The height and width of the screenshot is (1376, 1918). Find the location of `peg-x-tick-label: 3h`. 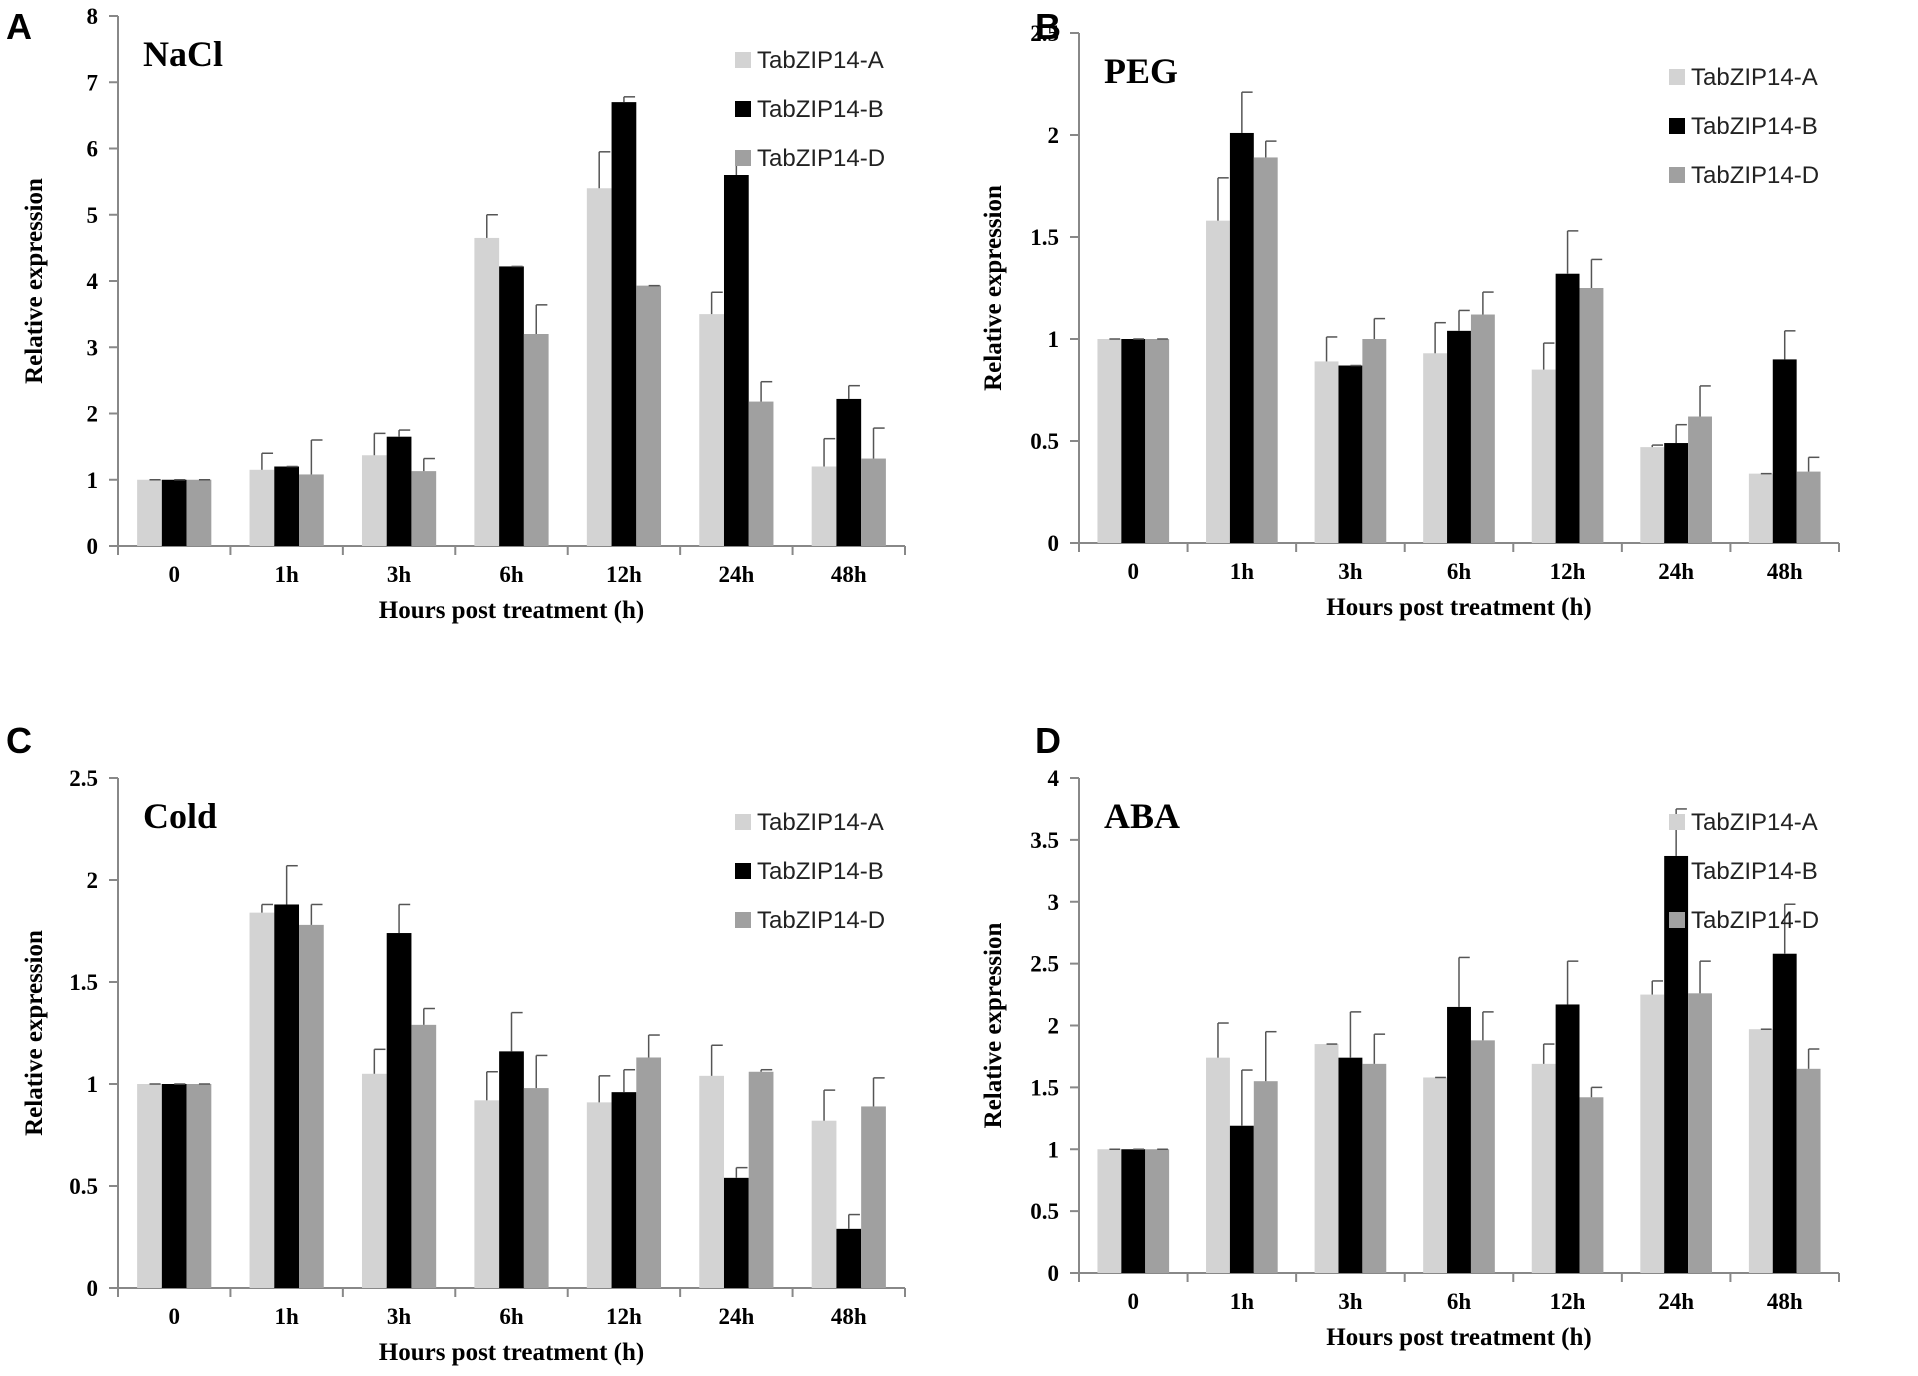

peg-x-tick-label: 3h is located at coordinates (1350, 571).